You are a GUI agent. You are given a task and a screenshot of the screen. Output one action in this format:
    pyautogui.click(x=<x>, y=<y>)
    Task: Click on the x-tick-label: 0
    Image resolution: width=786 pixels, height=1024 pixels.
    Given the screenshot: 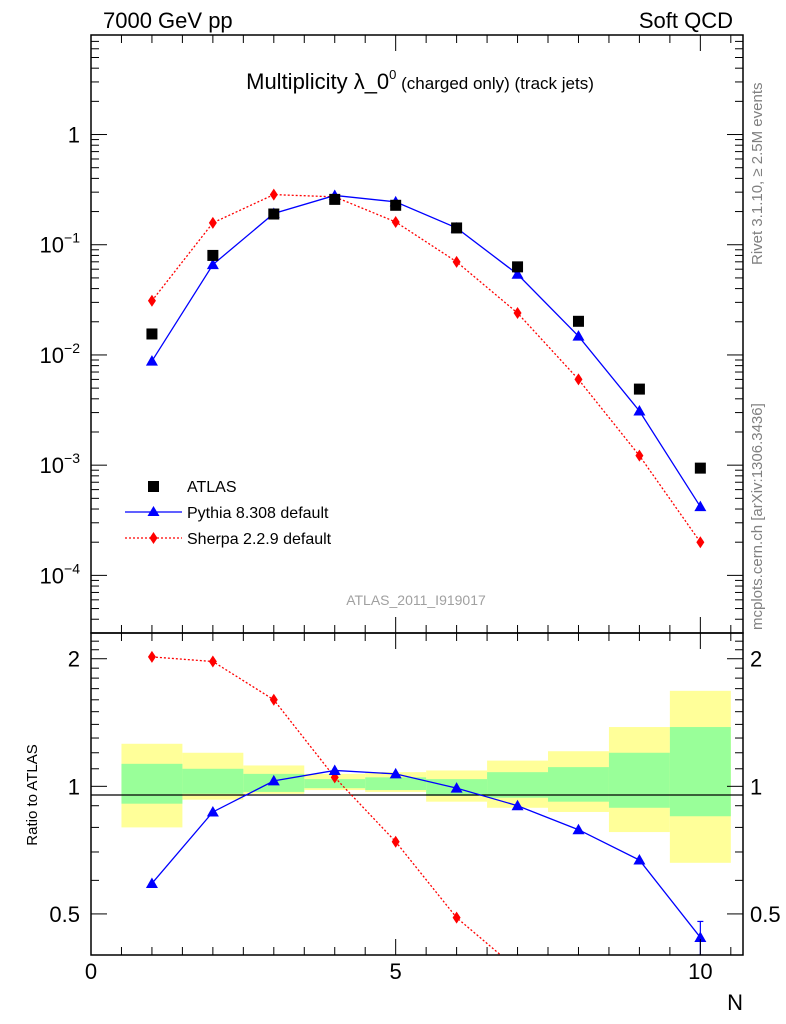 What is the action you would take?
    pyautogui.click(x=91, y=971)
    